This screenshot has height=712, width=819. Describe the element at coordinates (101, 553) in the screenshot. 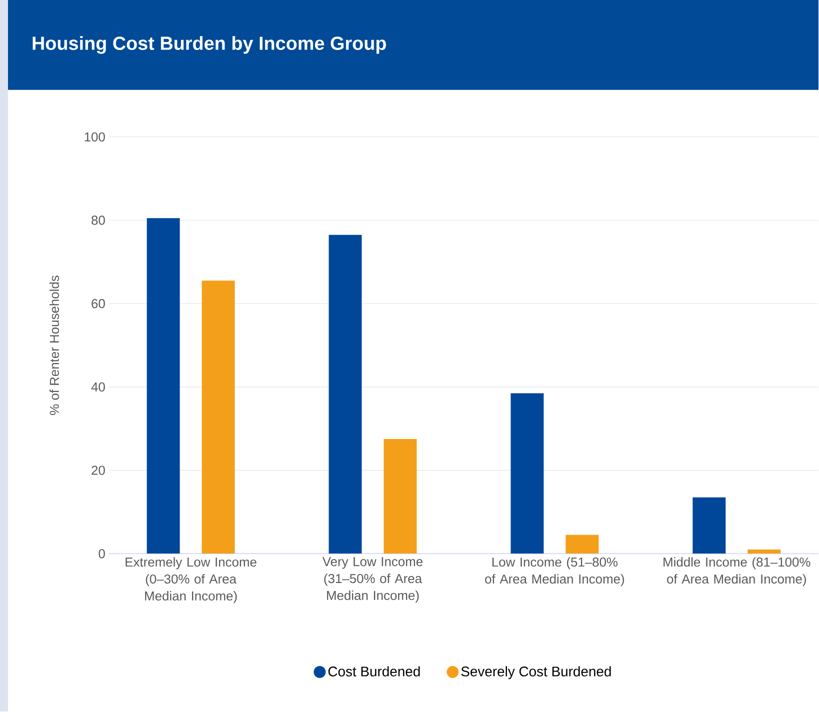

I see `y-tick-label: 0` at that location.